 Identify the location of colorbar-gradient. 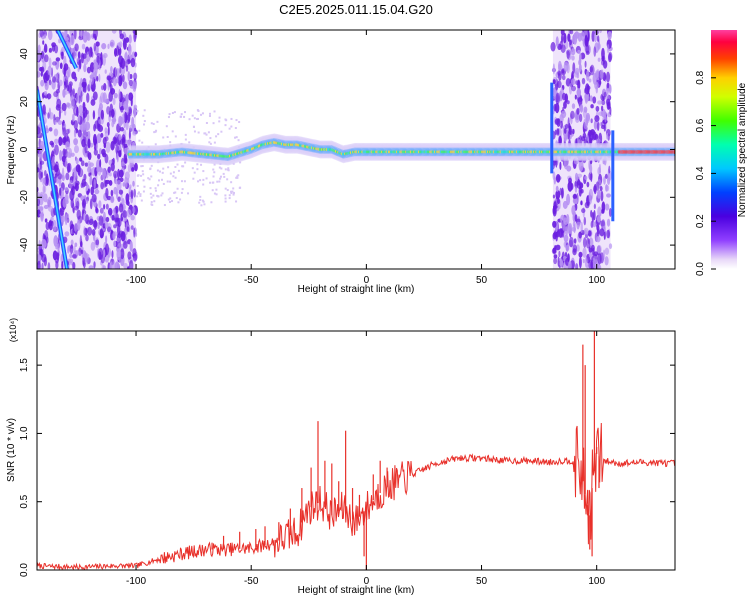
(724, 149).